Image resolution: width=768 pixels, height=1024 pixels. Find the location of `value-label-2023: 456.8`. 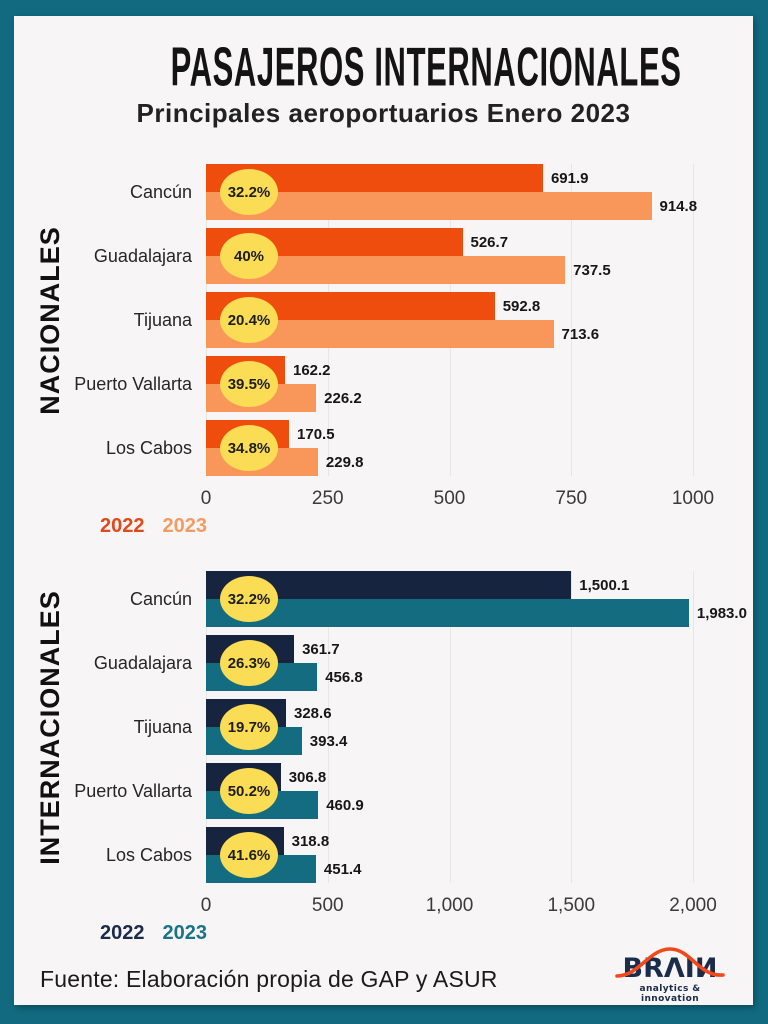

value-label-2023: 456.8 is located at coordinates (344, 677).